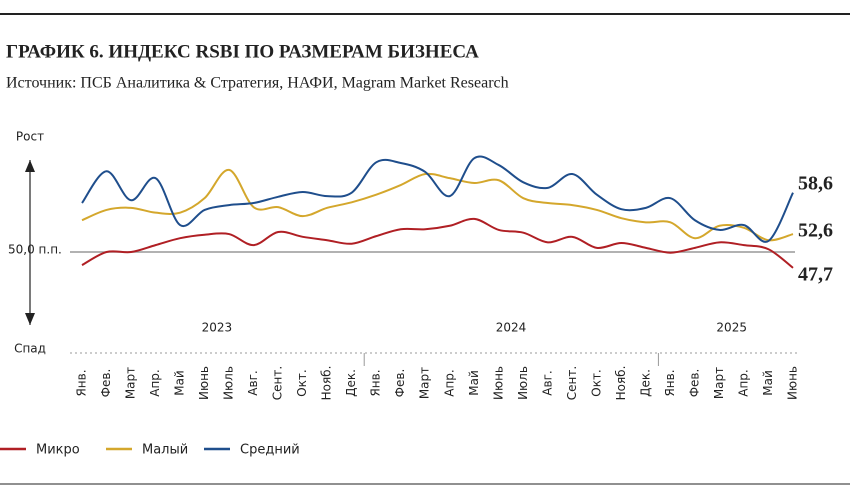  Describe the element at coordinates (58, 450) in the screenshot. I see `legend-label: Микро` at that location.